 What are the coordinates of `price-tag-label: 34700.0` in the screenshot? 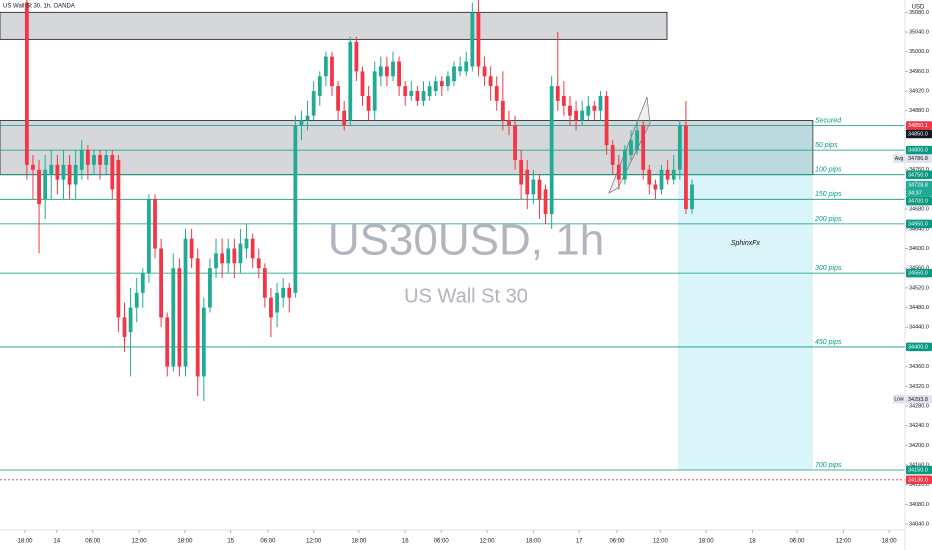 It's located at (918, 202).